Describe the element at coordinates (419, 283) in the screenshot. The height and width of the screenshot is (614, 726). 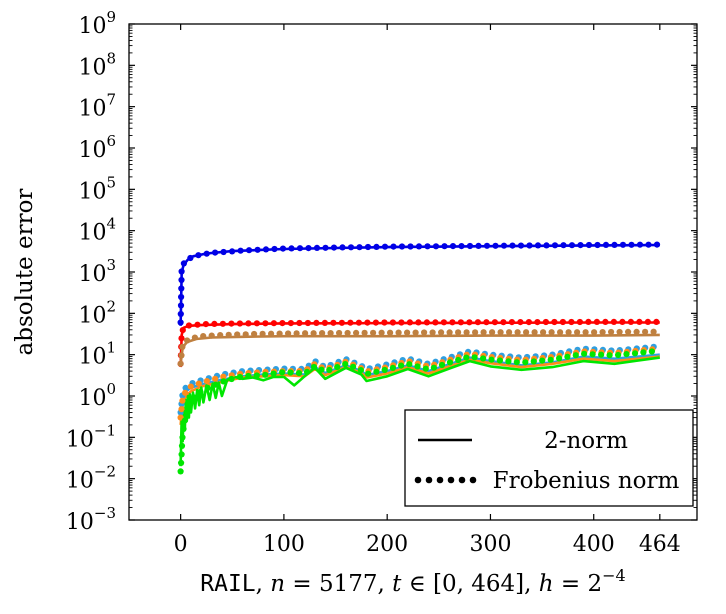
I see `series-frobenius-blue` at that location.